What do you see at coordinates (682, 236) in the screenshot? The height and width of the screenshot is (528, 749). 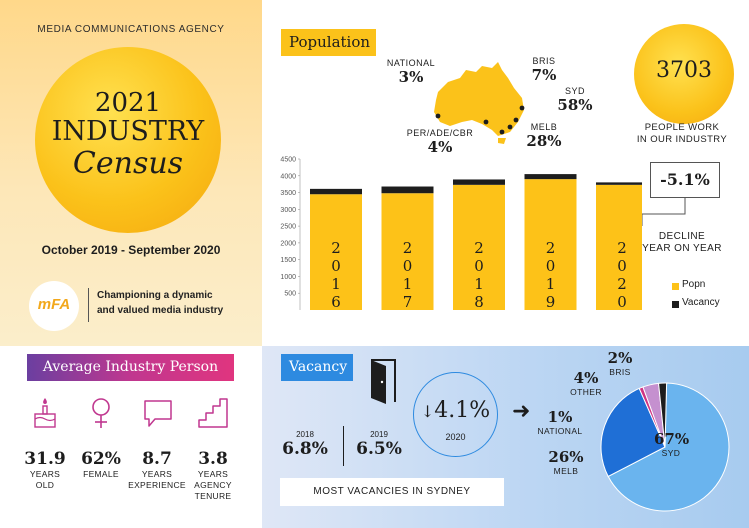 I see `decline-caption-line-1: DECLINE` at bounding box center [682, 236].